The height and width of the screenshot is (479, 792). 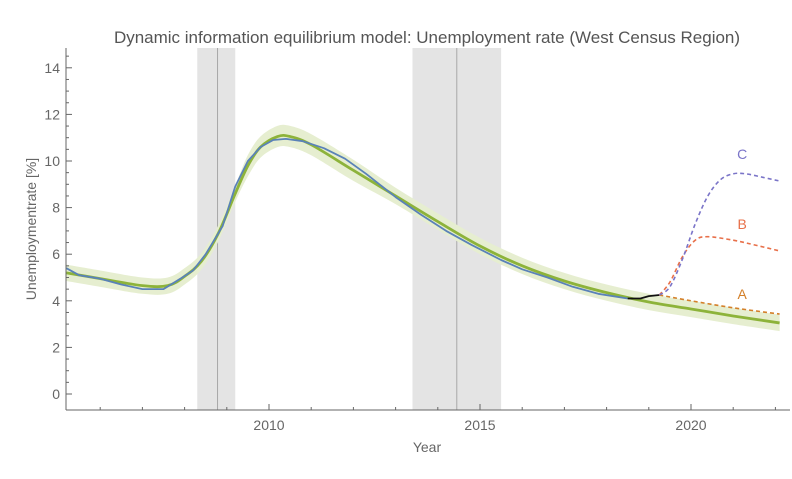 What do you see at coordinates (719, 234) in the screenshot?
I see `series-c` at bounding box center [719, 234].